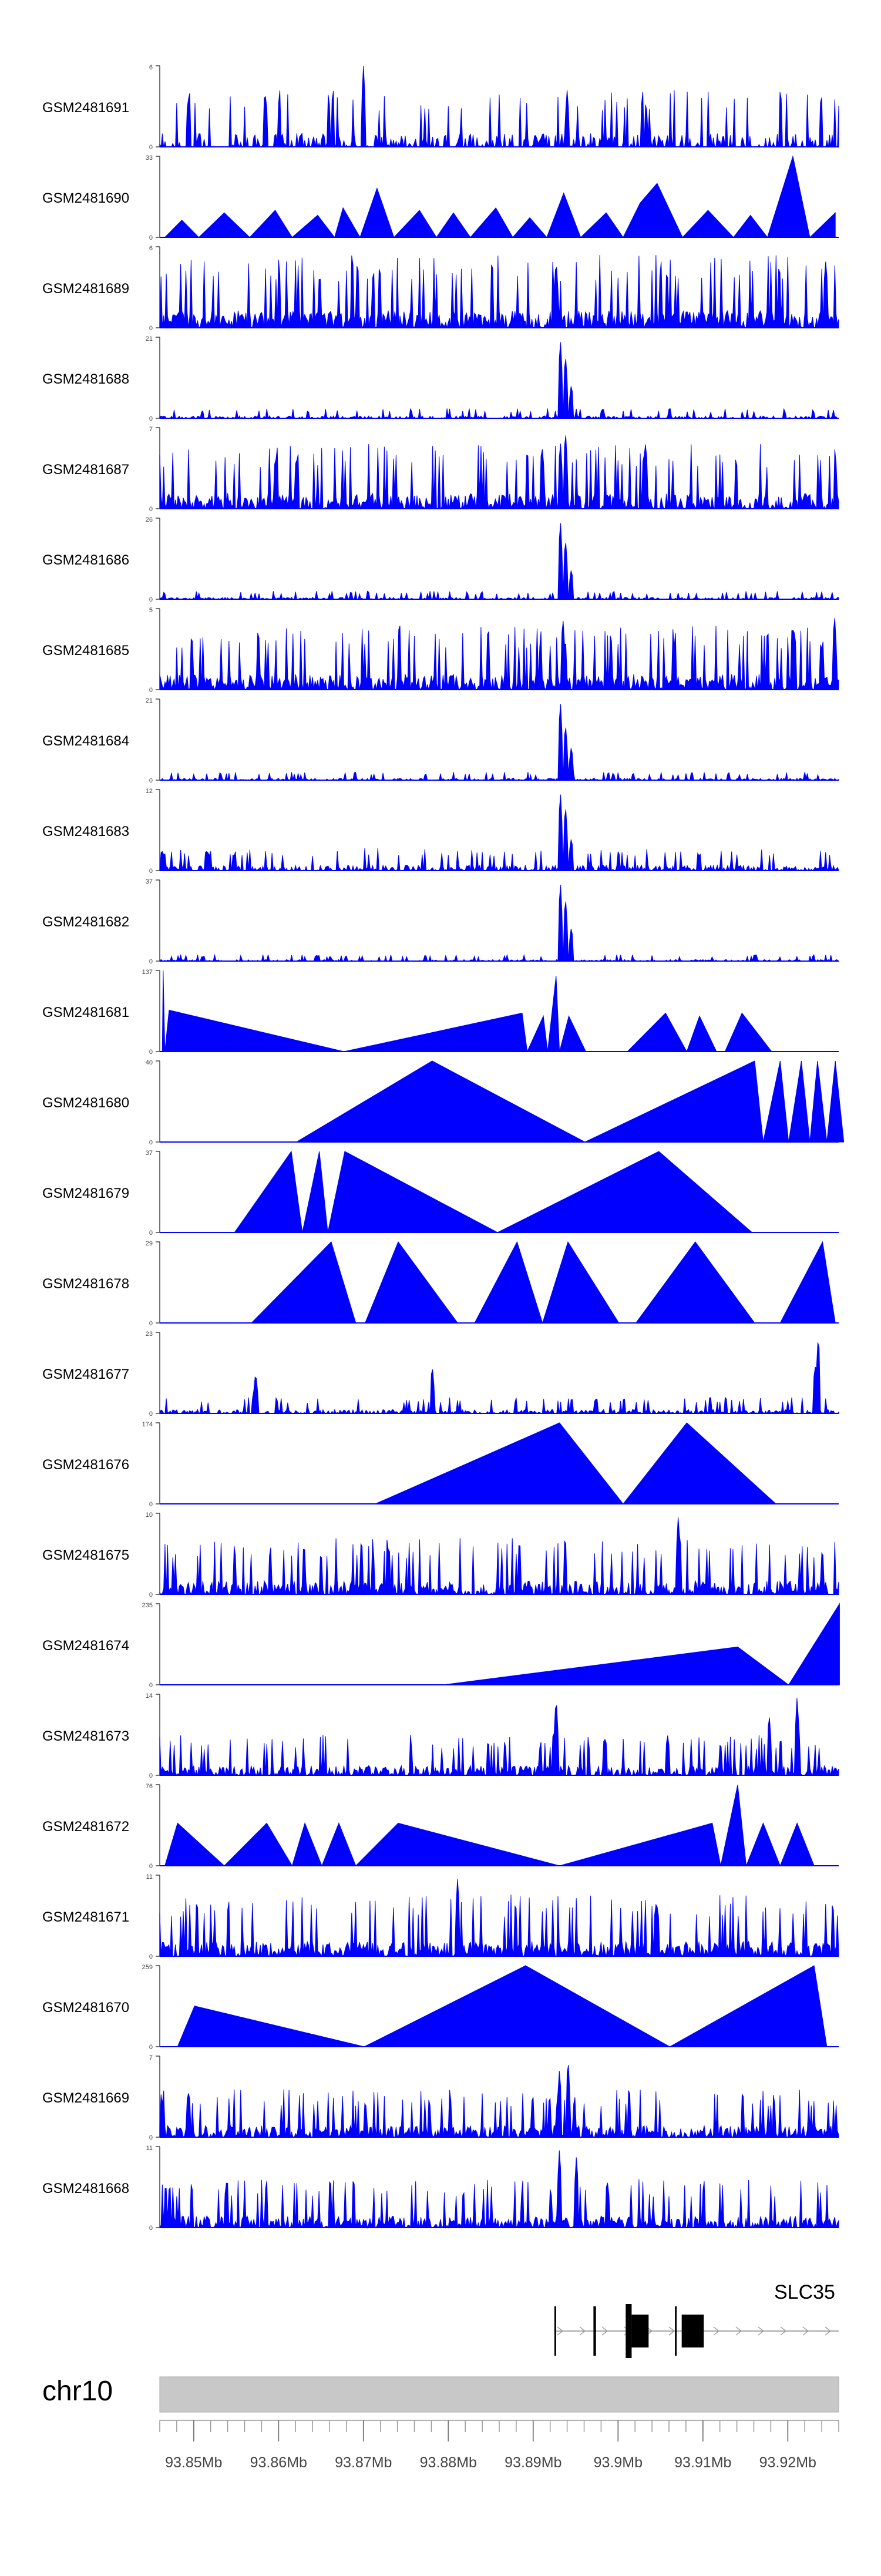  Describe the element at coordinates (85, 108) in the screenshot. I see `track-label: GSM2481691` at that location.